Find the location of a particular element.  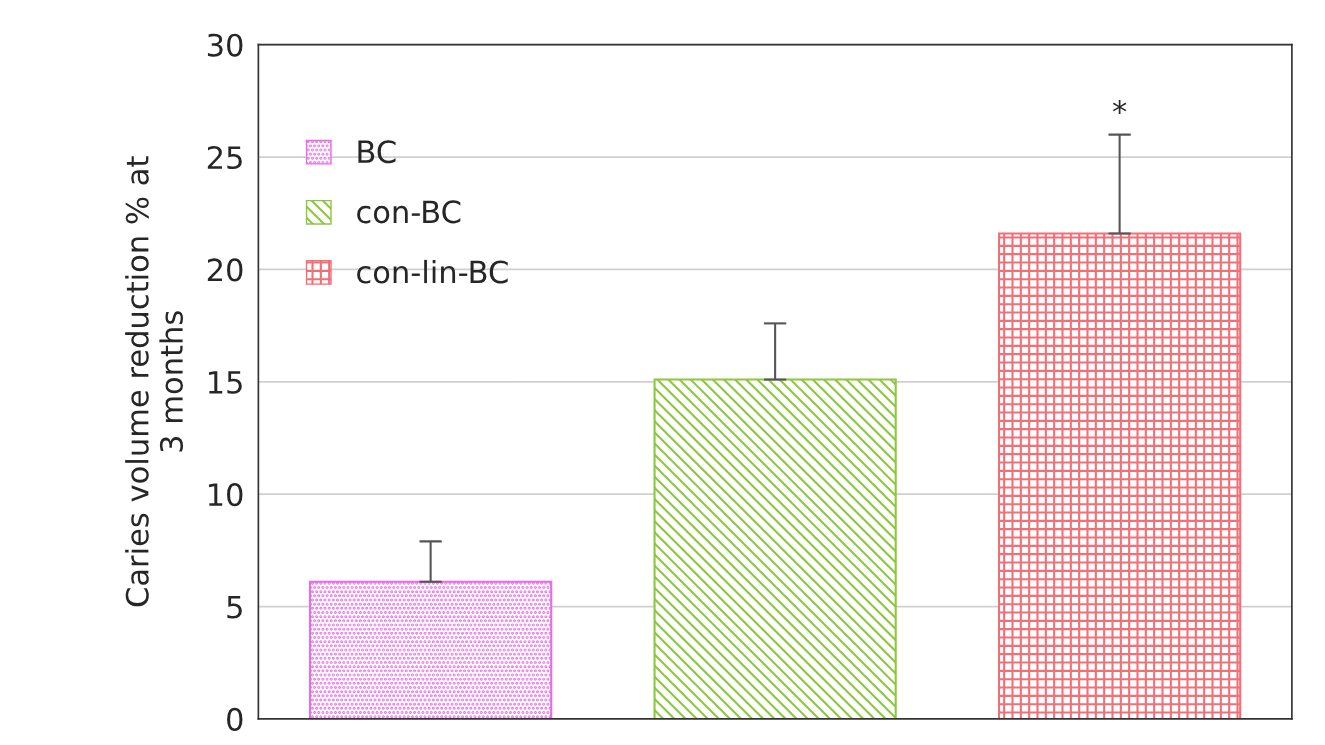

y-tick-label: 5 is located at coordinates (234, 607).